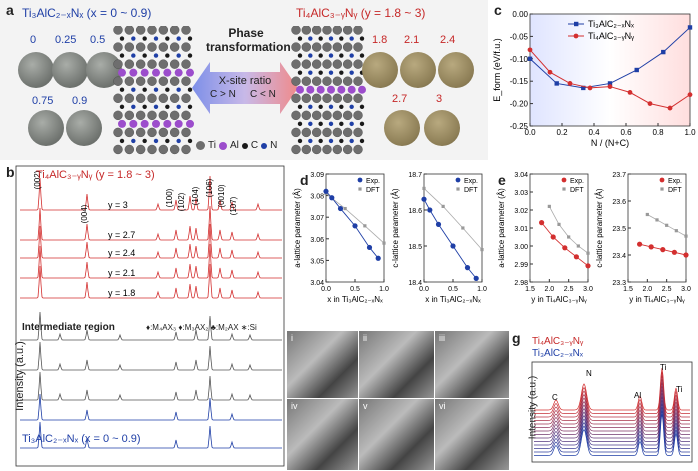 The height and width of the screenshot is (471, 698). Describe the element at coordinates (453, 219) in the screenshot. I see `dft-line` at that location.